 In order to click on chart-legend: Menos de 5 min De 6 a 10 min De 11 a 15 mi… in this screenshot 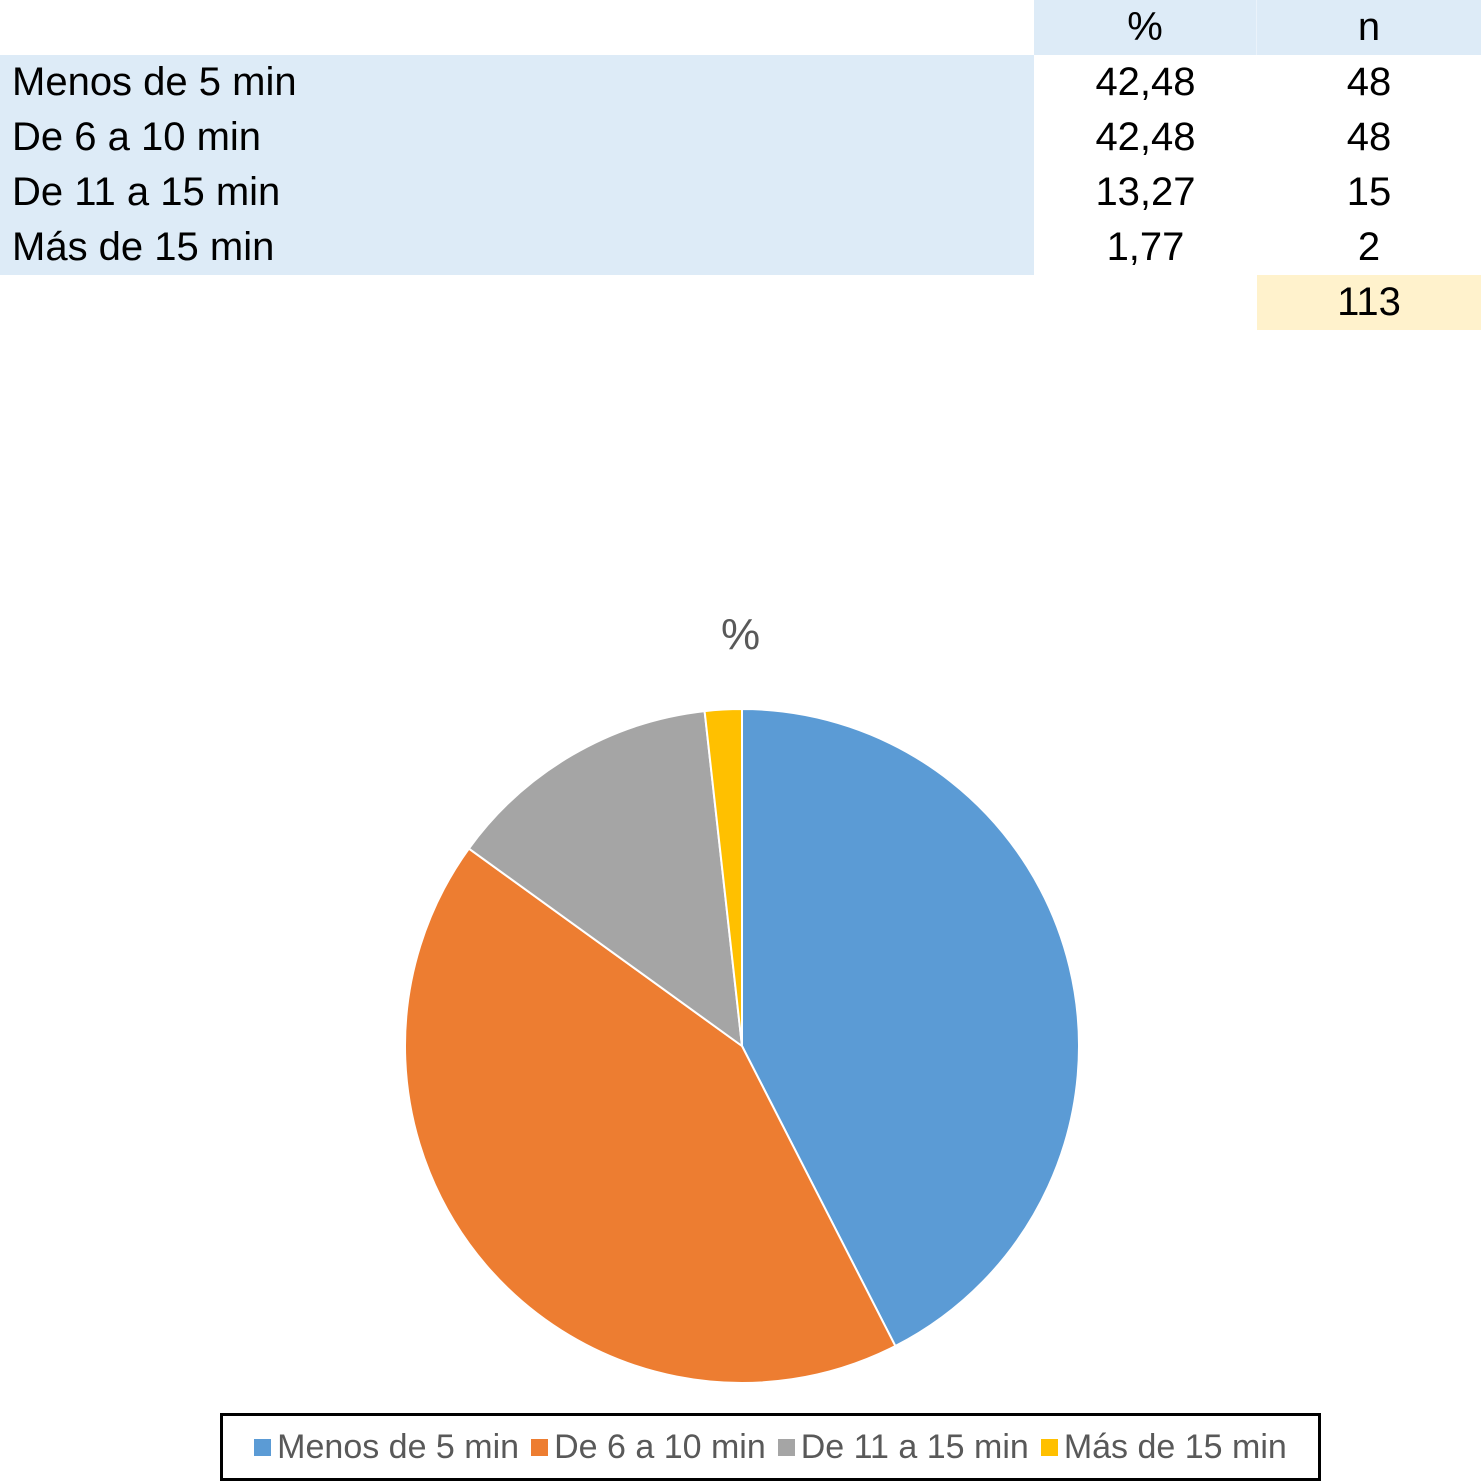, I will do `click(770, 1447)`.